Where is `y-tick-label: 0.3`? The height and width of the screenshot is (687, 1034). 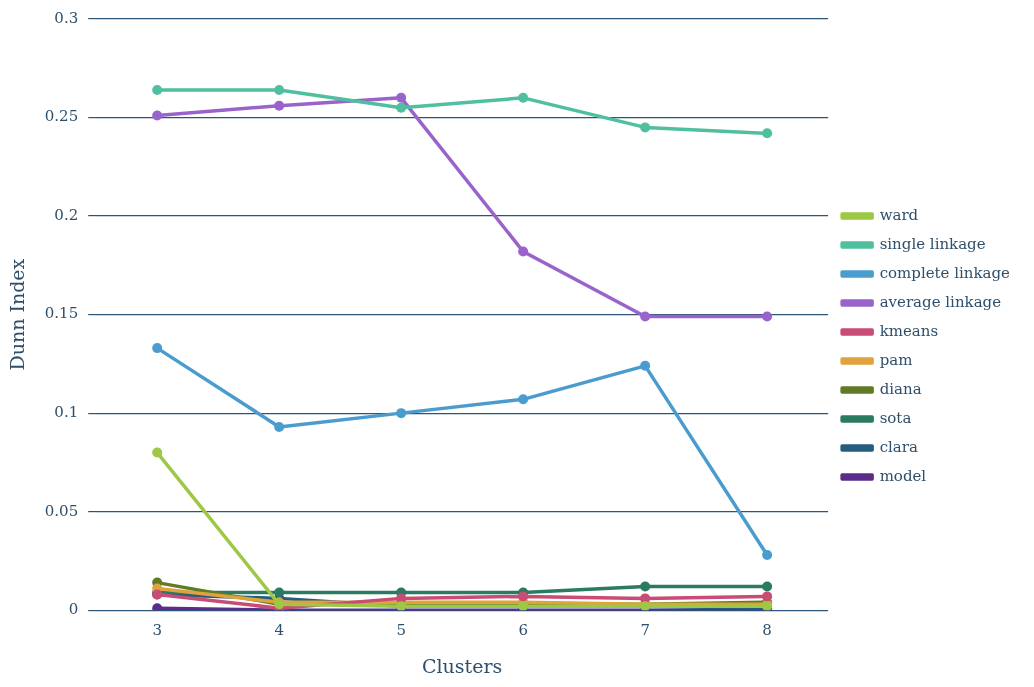 y-tick-label: 0.3 is located at coordinates (66, 17).